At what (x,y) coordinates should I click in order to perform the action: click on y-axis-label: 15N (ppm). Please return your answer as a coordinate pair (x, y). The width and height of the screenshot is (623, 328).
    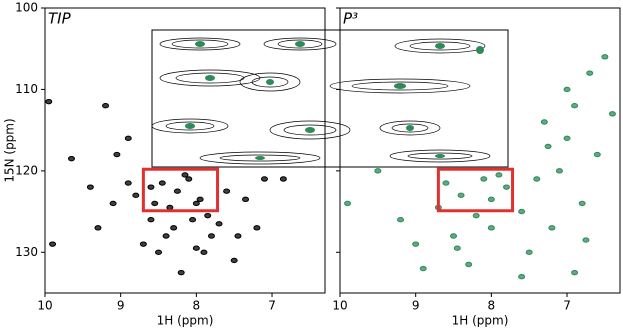
    Looking at the image, I should click on (10, 150).